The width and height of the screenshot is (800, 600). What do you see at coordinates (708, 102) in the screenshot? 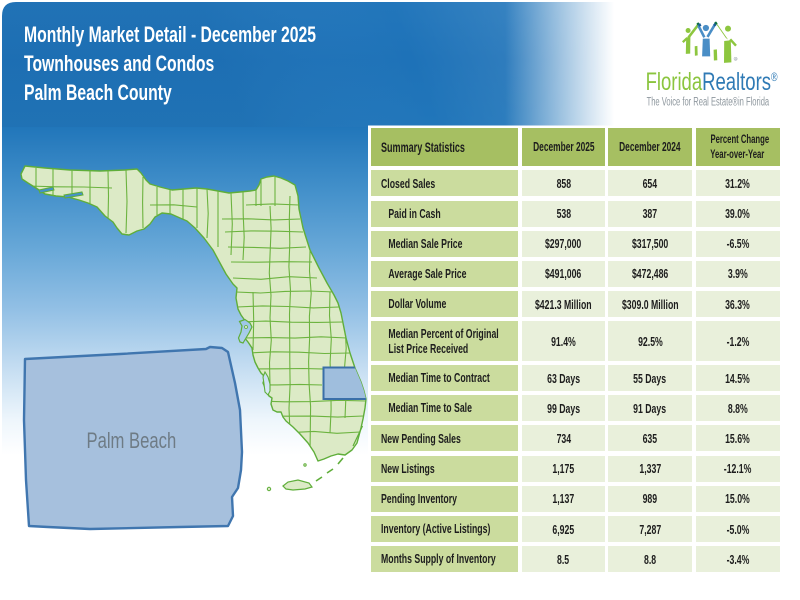
I see `svg-text:The Voice for Real Estate®in F: The Voice for Real Estate®in Florida` at bounding box center [708, 102].